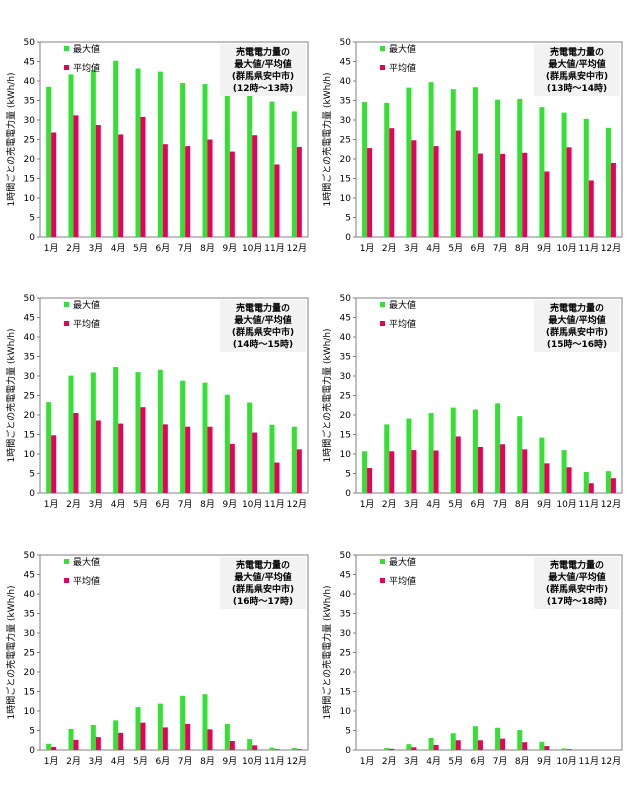 The width and height of the screenshot is (629, 786). I want to click on chart-title-line: (16時〜17時), so click(263, 601).